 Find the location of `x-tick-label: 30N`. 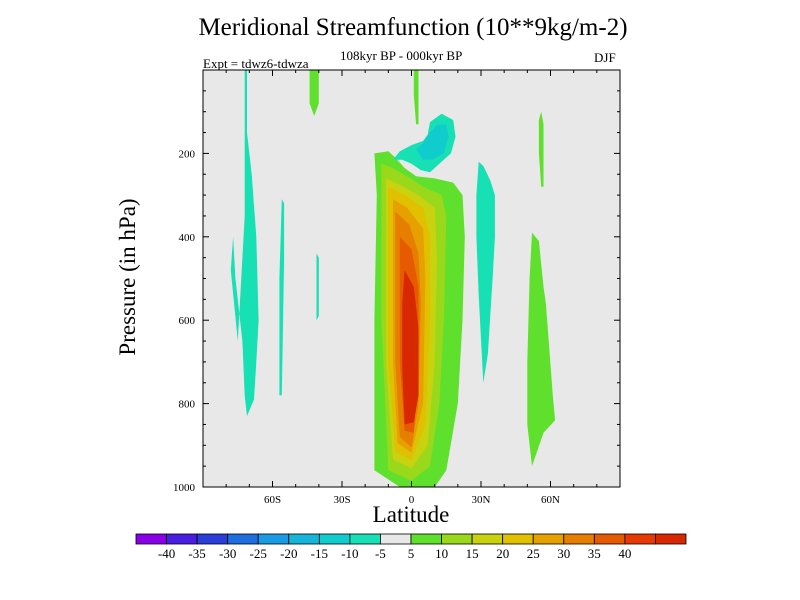

x-tick-label: 30N is located at coordinates (481, 500).